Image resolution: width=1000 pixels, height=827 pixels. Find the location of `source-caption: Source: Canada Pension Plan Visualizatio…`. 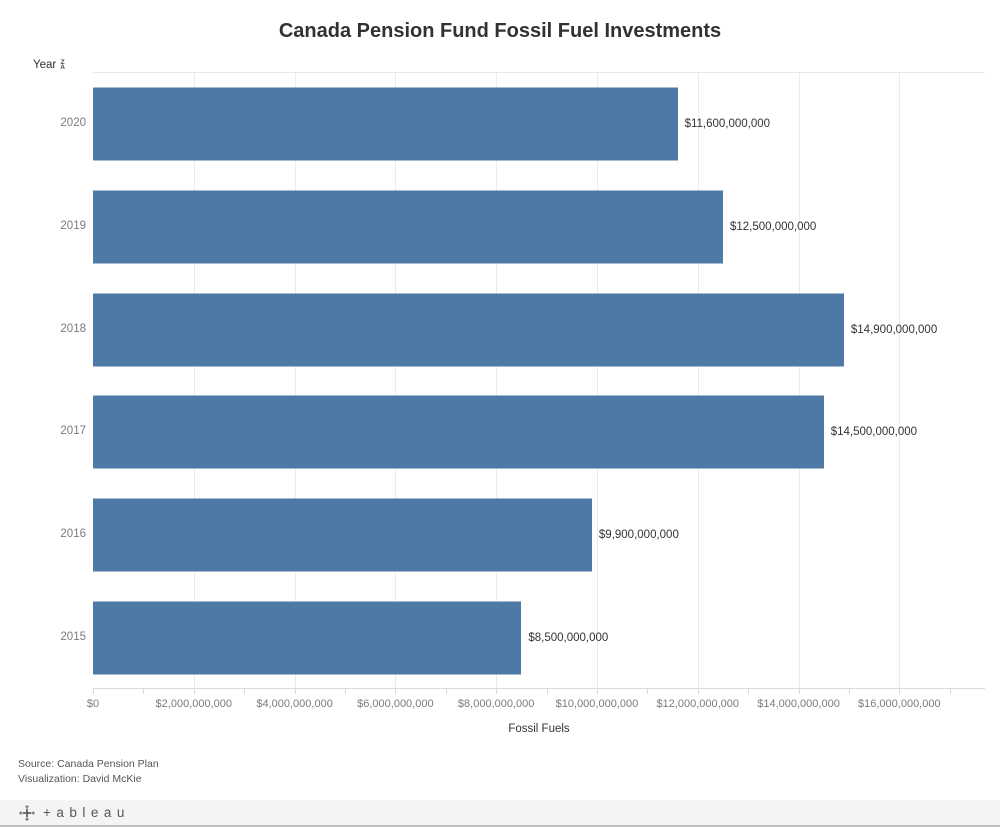

source-caption: Source: Canada Pension Plan Visualizatio… is located at coordinates (88, 772).